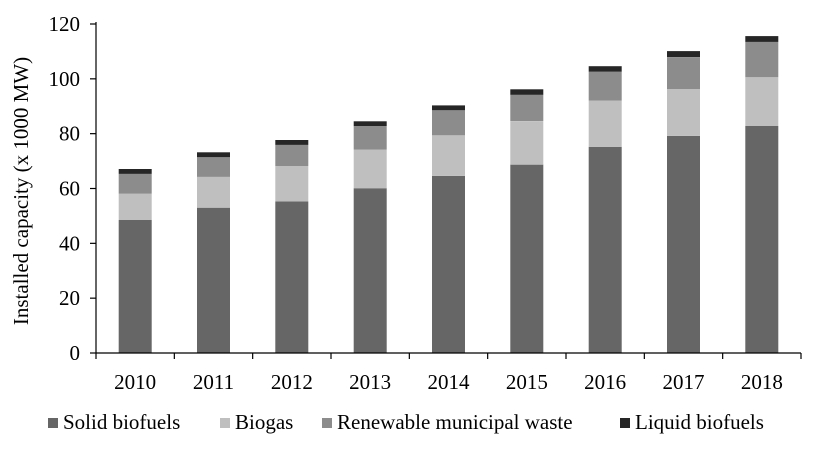  I want to click on y-axis: 0 20 40 60 80 100 120, so click(73, 188).